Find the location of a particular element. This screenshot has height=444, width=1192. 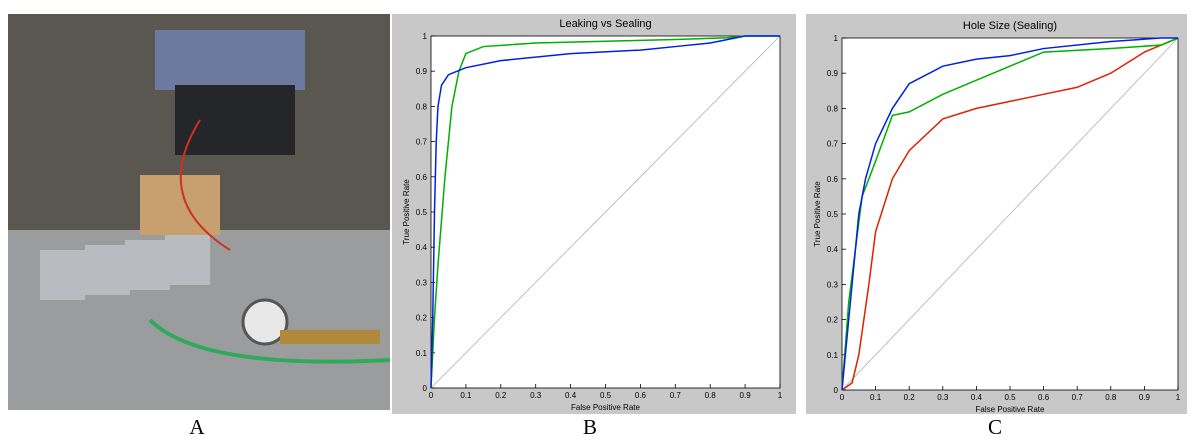

photo-wire is located at coordinates (205, 185).